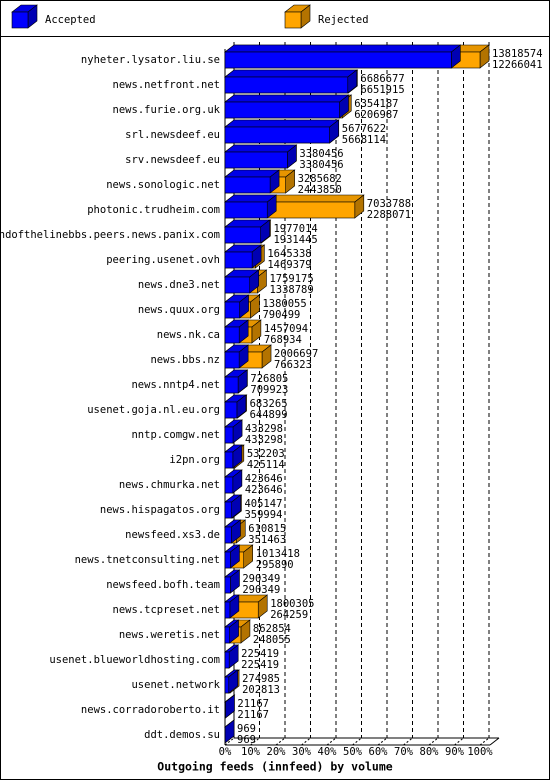  I want to click on value-label: 726805, so click(269, 379).